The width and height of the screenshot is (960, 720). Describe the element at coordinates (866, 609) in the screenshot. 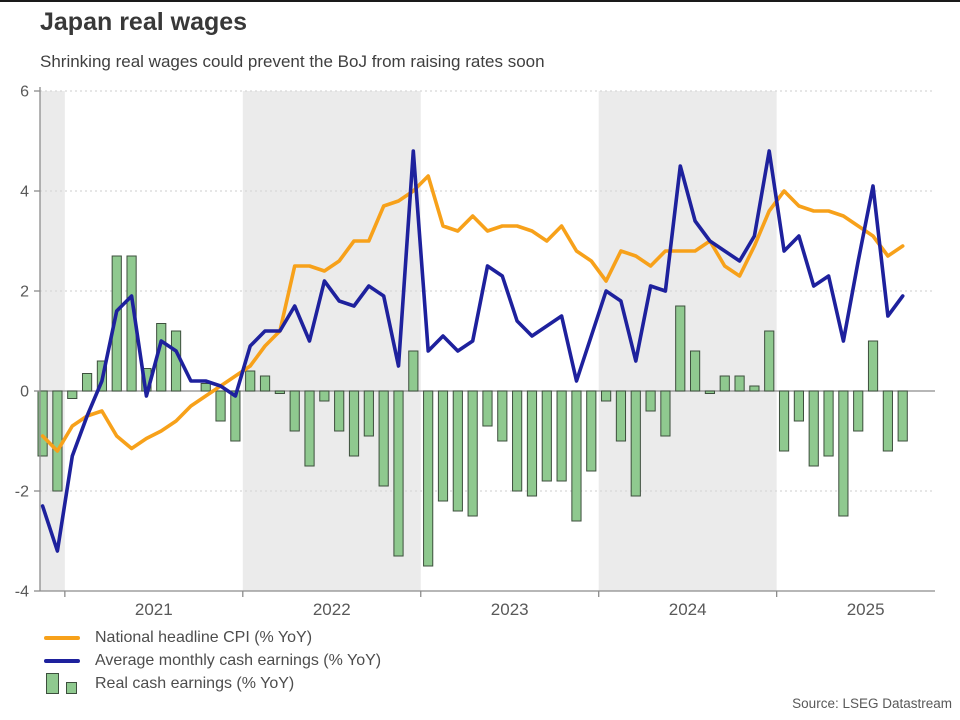

I see `svg-text: 2025` at that location.